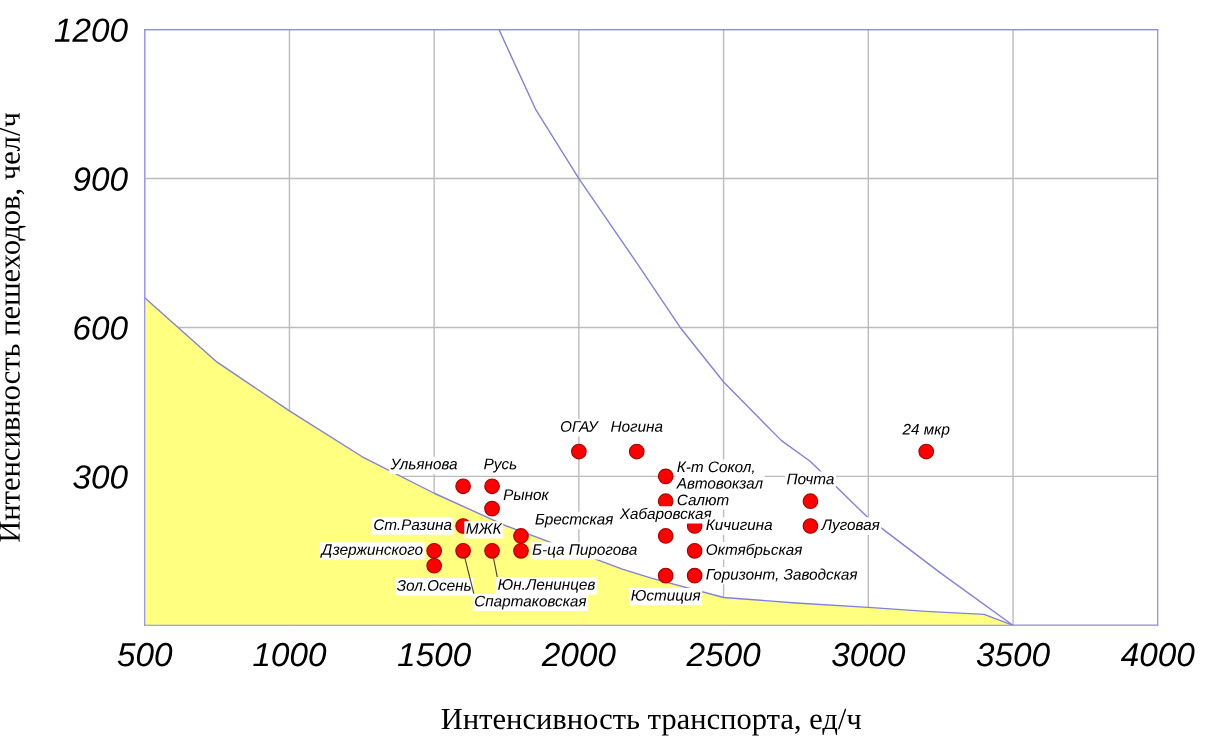 The height and width of the screenshot is (740, 1206). I want to click on annotation: Б-ца Пирогова, so click(584, 551).